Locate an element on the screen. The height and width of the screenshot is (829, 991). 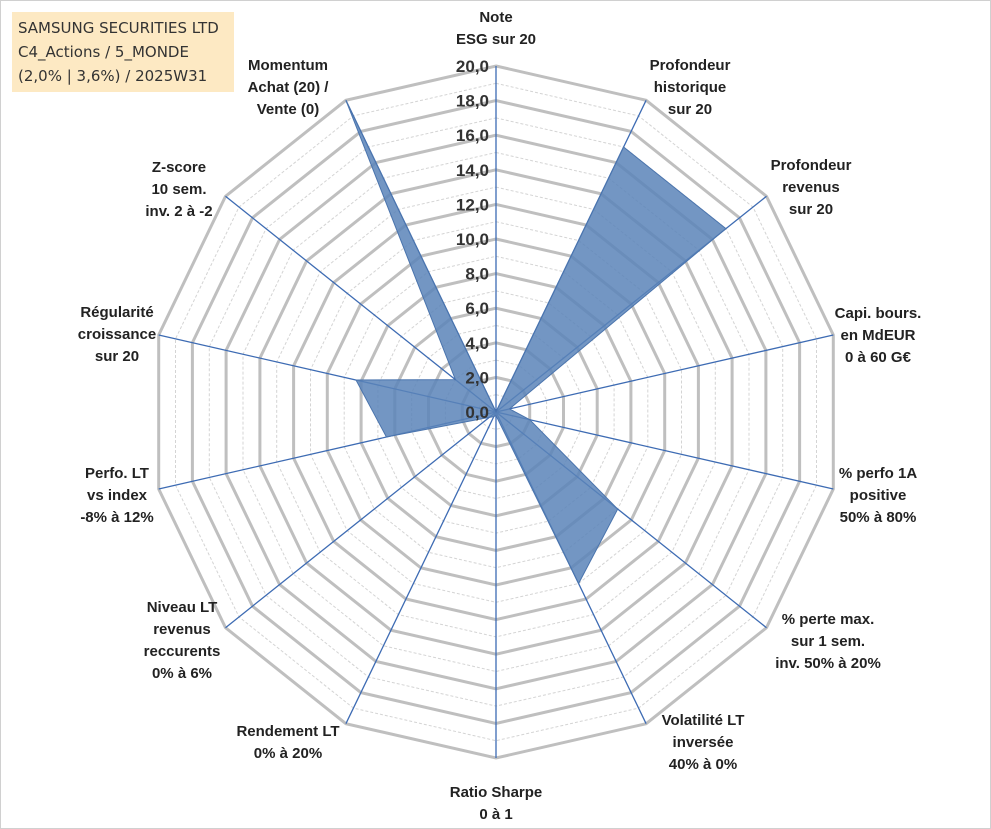
tick-label: 0,0 is located at coordinates (477, 412).